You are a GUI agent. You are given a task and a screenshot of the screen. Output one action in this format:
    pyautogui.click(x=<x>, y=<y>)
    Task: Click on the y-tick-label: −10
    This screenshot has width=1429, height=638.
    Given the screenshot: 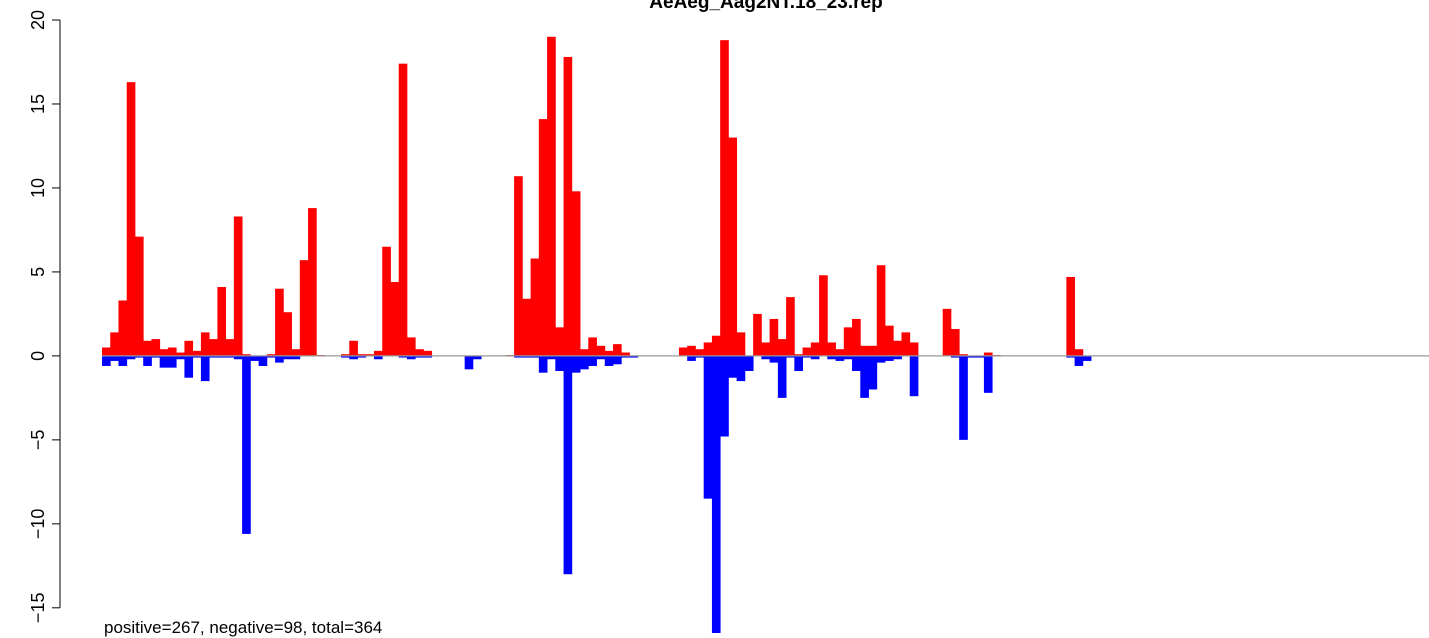 What is the action you would take?
    pyautogui.click(x=38, y=524)
    